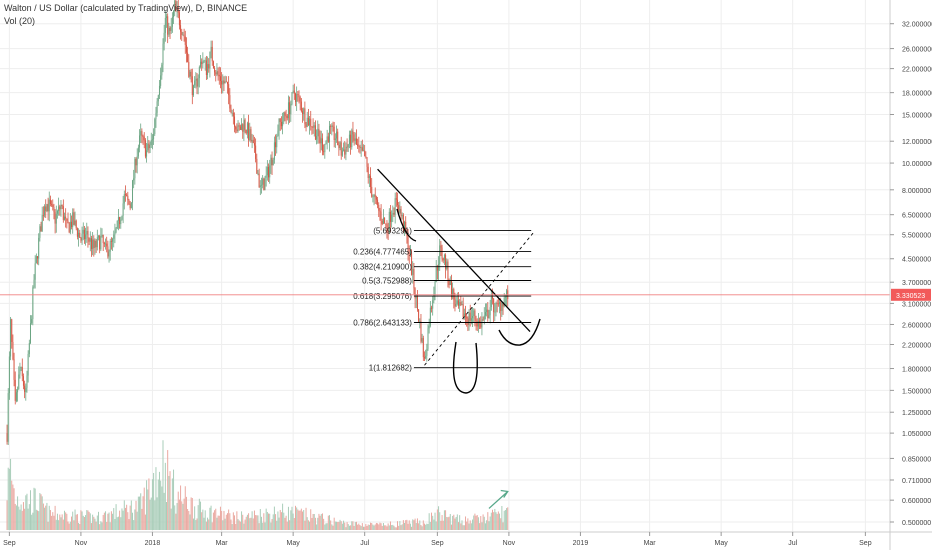  Describe the element at coordinates (916, 345) in the screenshot. I see `y-tick-label: 2.200000` at that location.